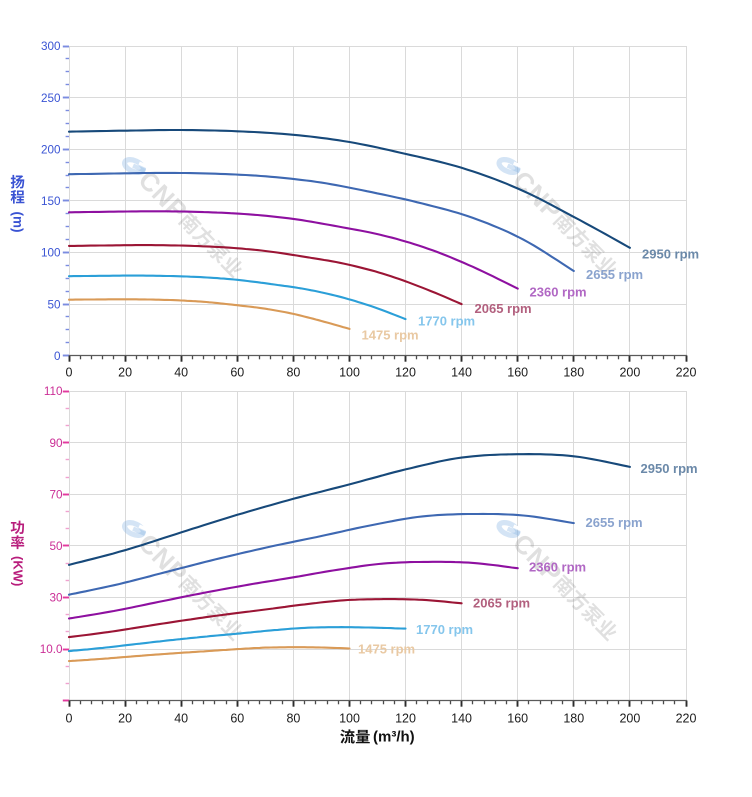 The height and width of the screenshot is (797, 752). What do you see at coordinates (17, 571) in the screenshot?
I see `svg-text: (KW)` at bounding box center [17, 571].